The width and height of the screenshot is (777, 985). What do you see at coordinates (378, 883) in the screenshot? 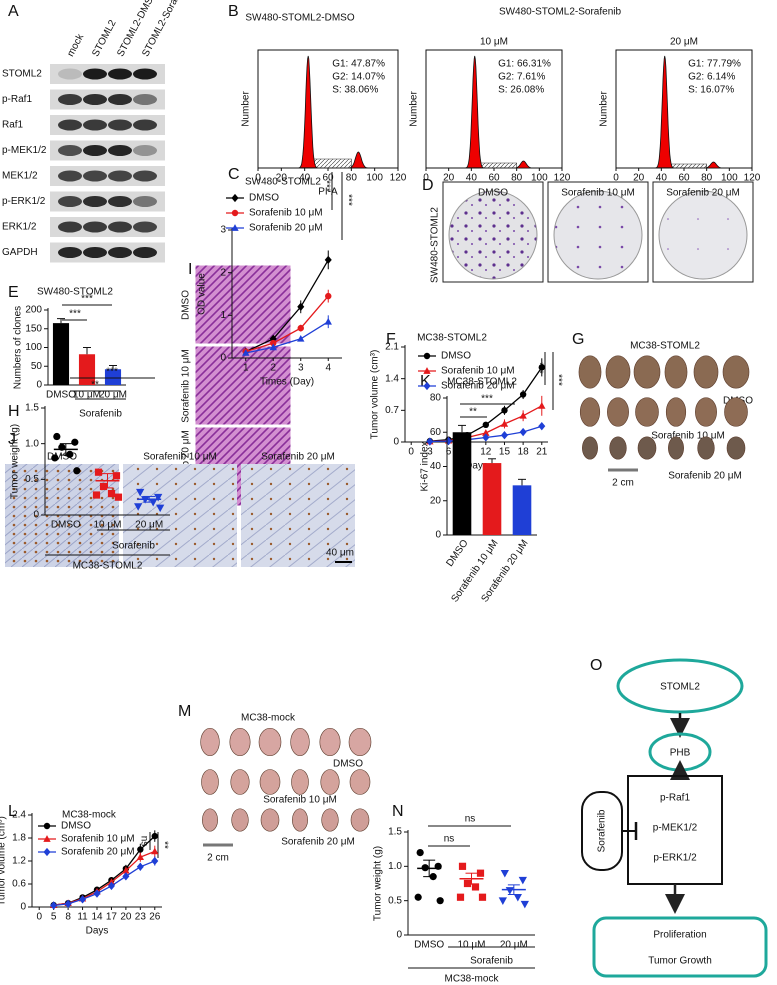
I see `y-axis-label: Tumor weight (g)` at bounding box center [378, 883].